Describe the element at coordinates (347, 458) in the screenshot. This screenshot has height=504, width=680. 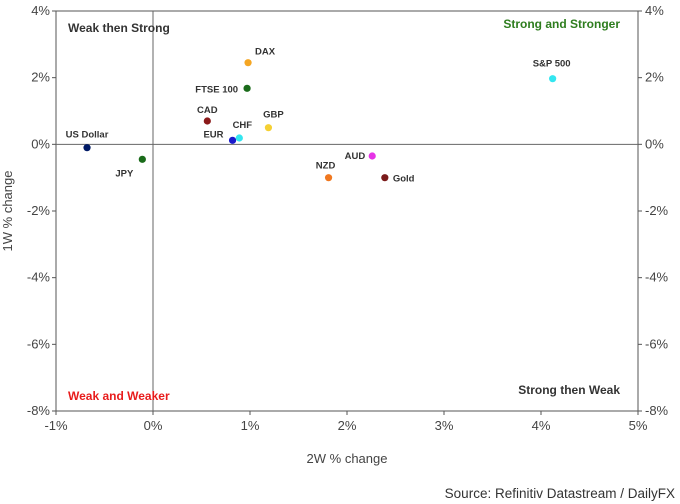
I see `x-axis-title: 2W % change` at that location.